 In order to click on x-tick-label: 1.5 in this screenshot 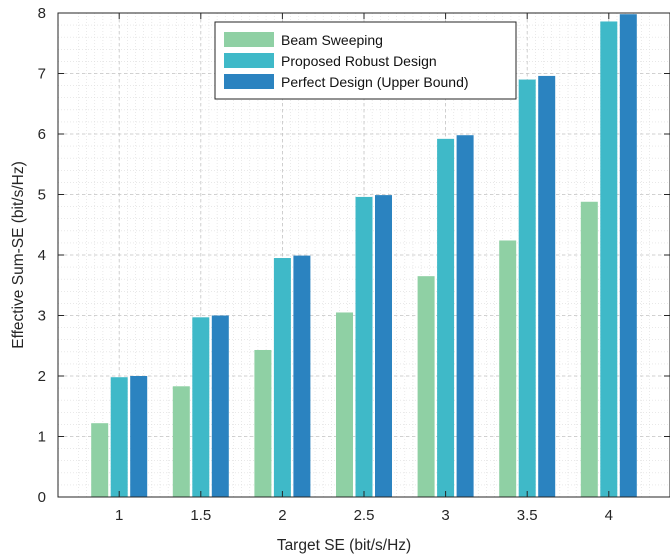, I will do `click(200, 515)`.